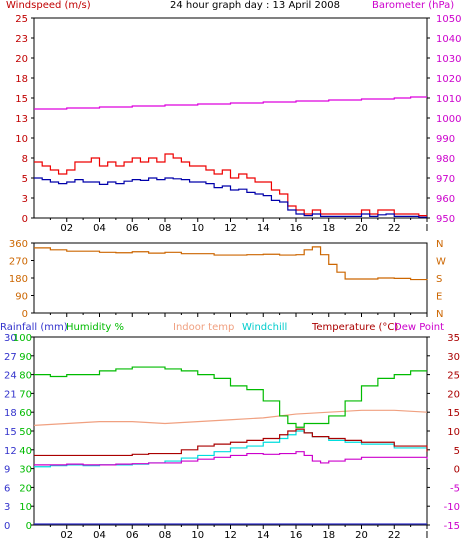  Describe the element at coordinates (455, 488) in the screenshot. I see `temperature-tick-label: -5` at that location.